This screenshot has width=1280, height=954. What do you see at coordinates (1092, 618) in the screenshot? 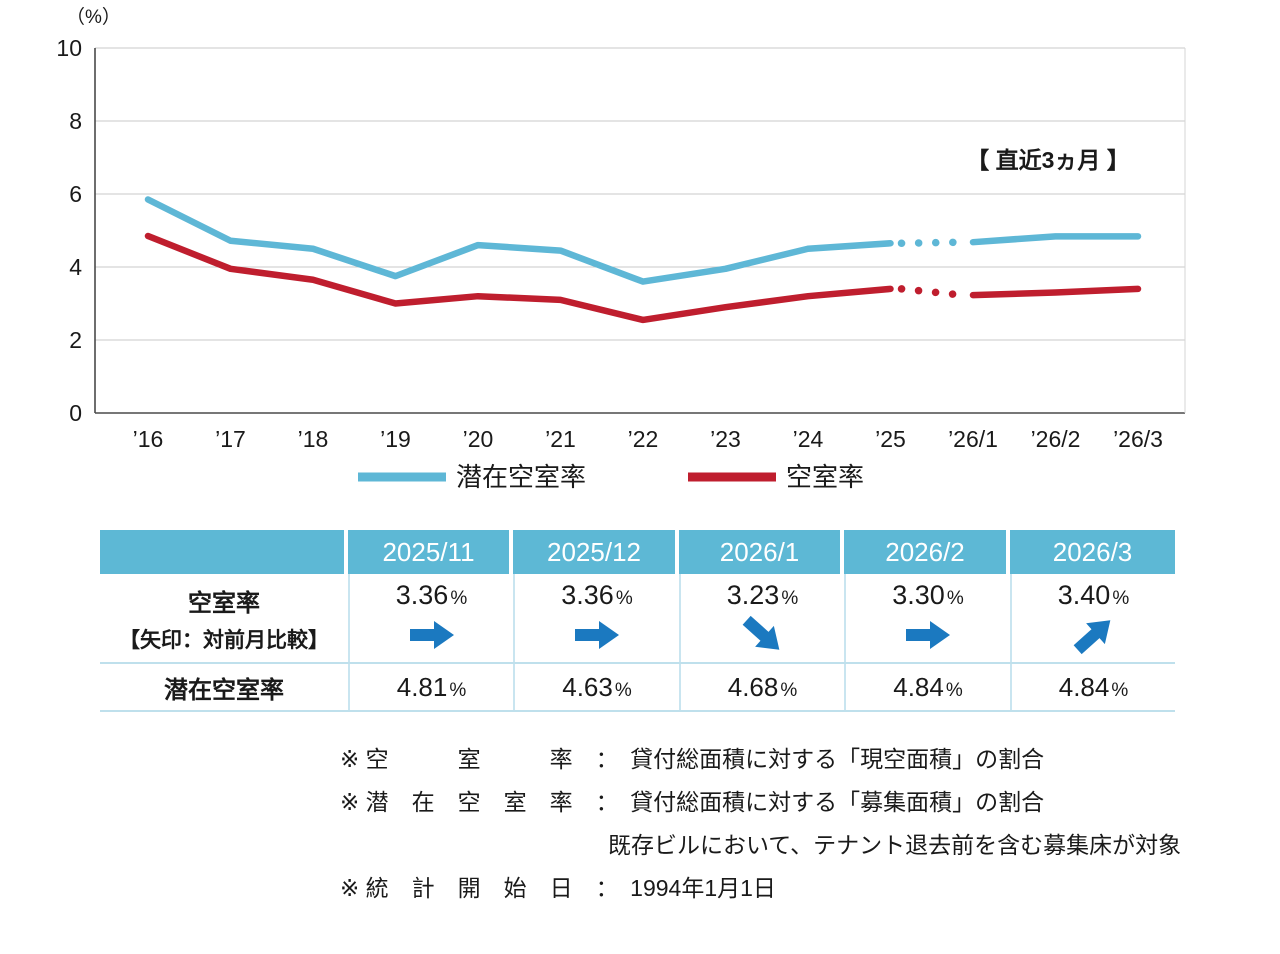
I see `vacancy-rate-value-cell: 3.40%` at bounding box center [1092, 618].